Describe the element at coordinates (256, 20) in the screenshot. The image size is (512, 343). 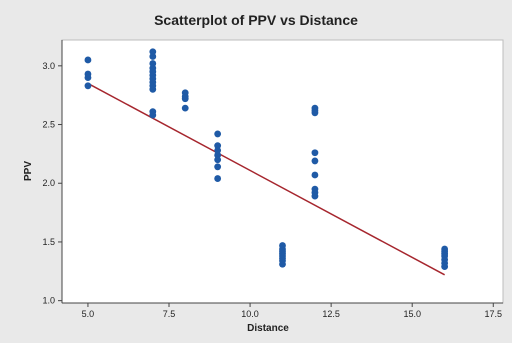
I see `chart-title: Scatterplot of PPV vs Distance` at that location.